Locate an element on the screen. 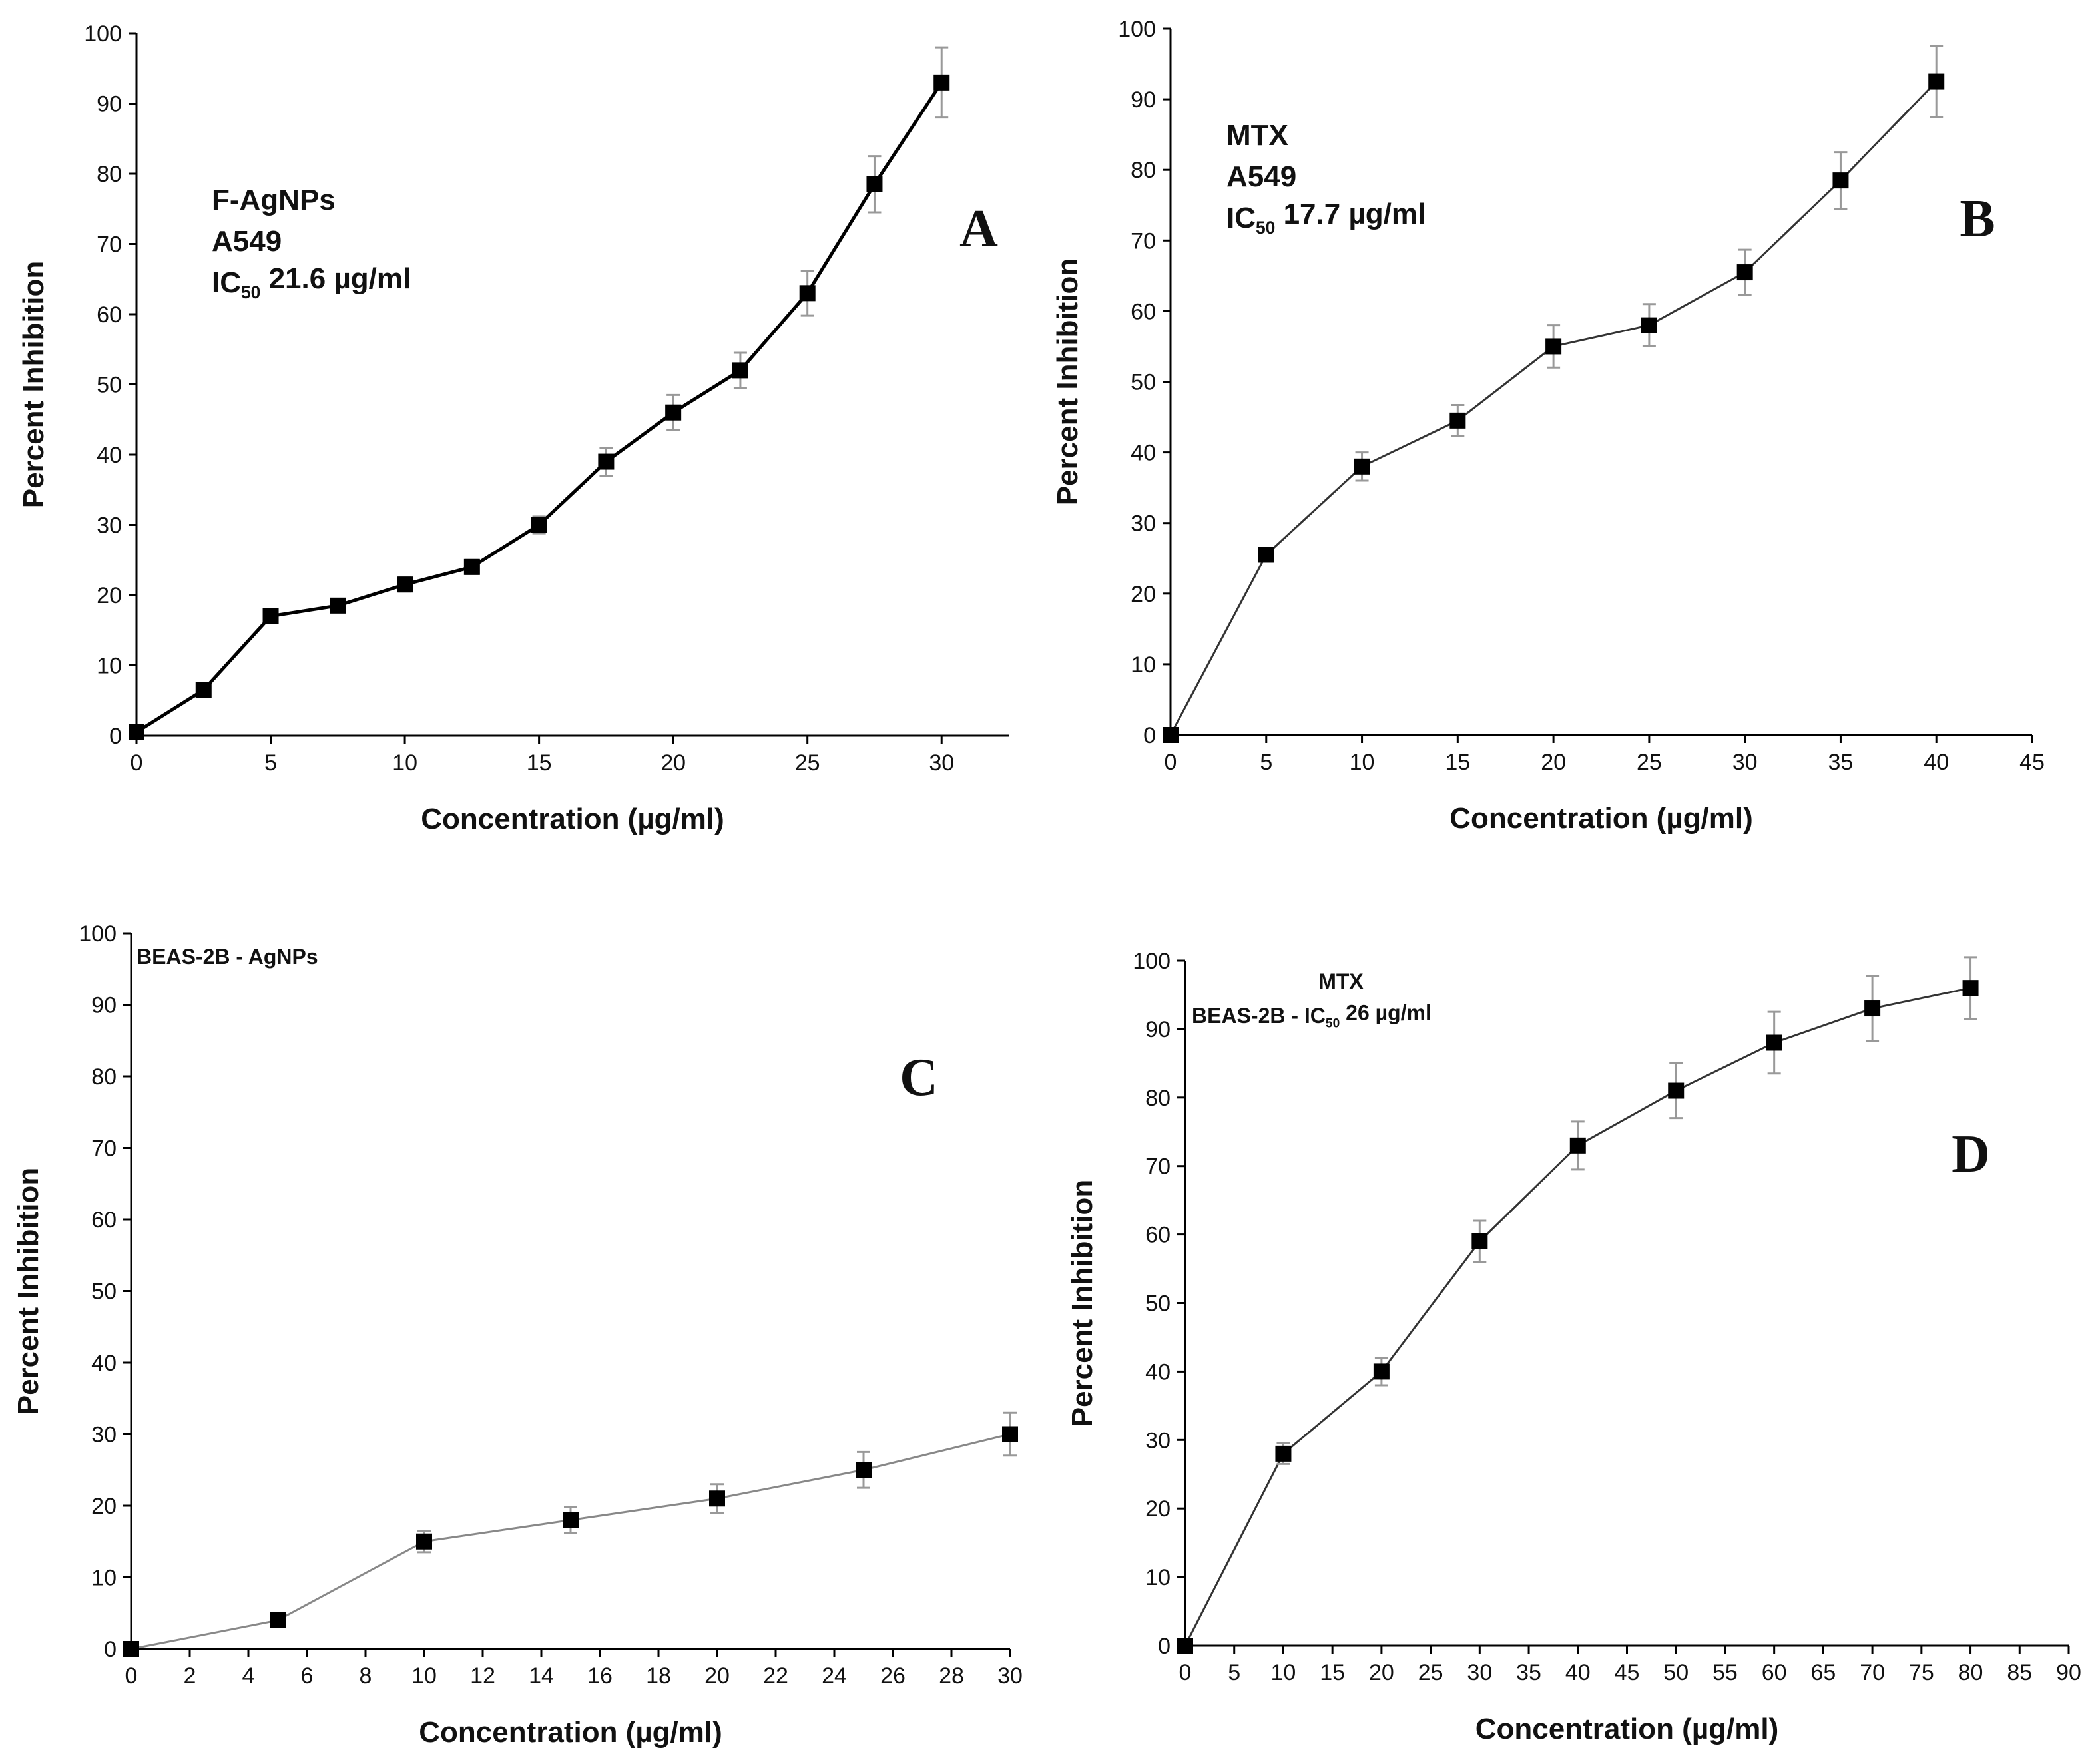  x-tick-label: 6 is located at coordinates (308, 1676).